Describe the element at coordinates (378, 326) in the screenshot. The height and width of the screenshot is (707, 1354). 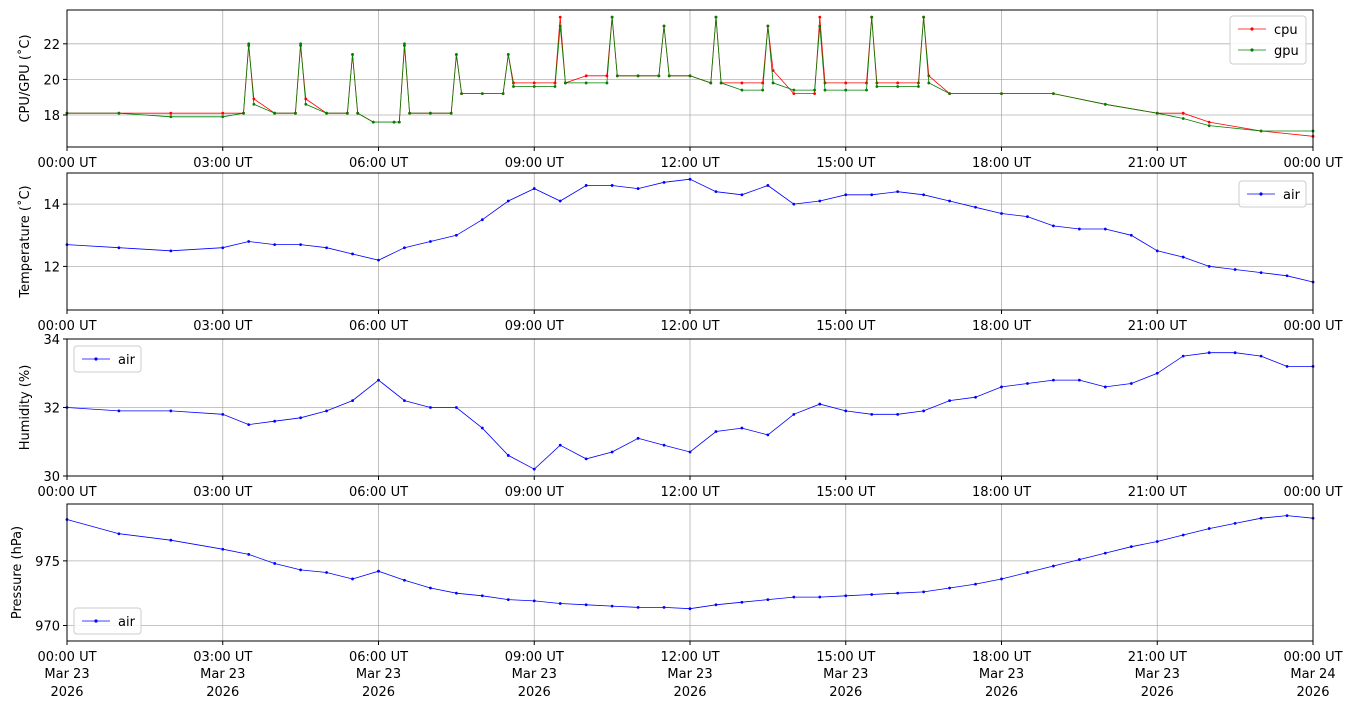
I see `x-tick-label: 06:00 UT` at that location.